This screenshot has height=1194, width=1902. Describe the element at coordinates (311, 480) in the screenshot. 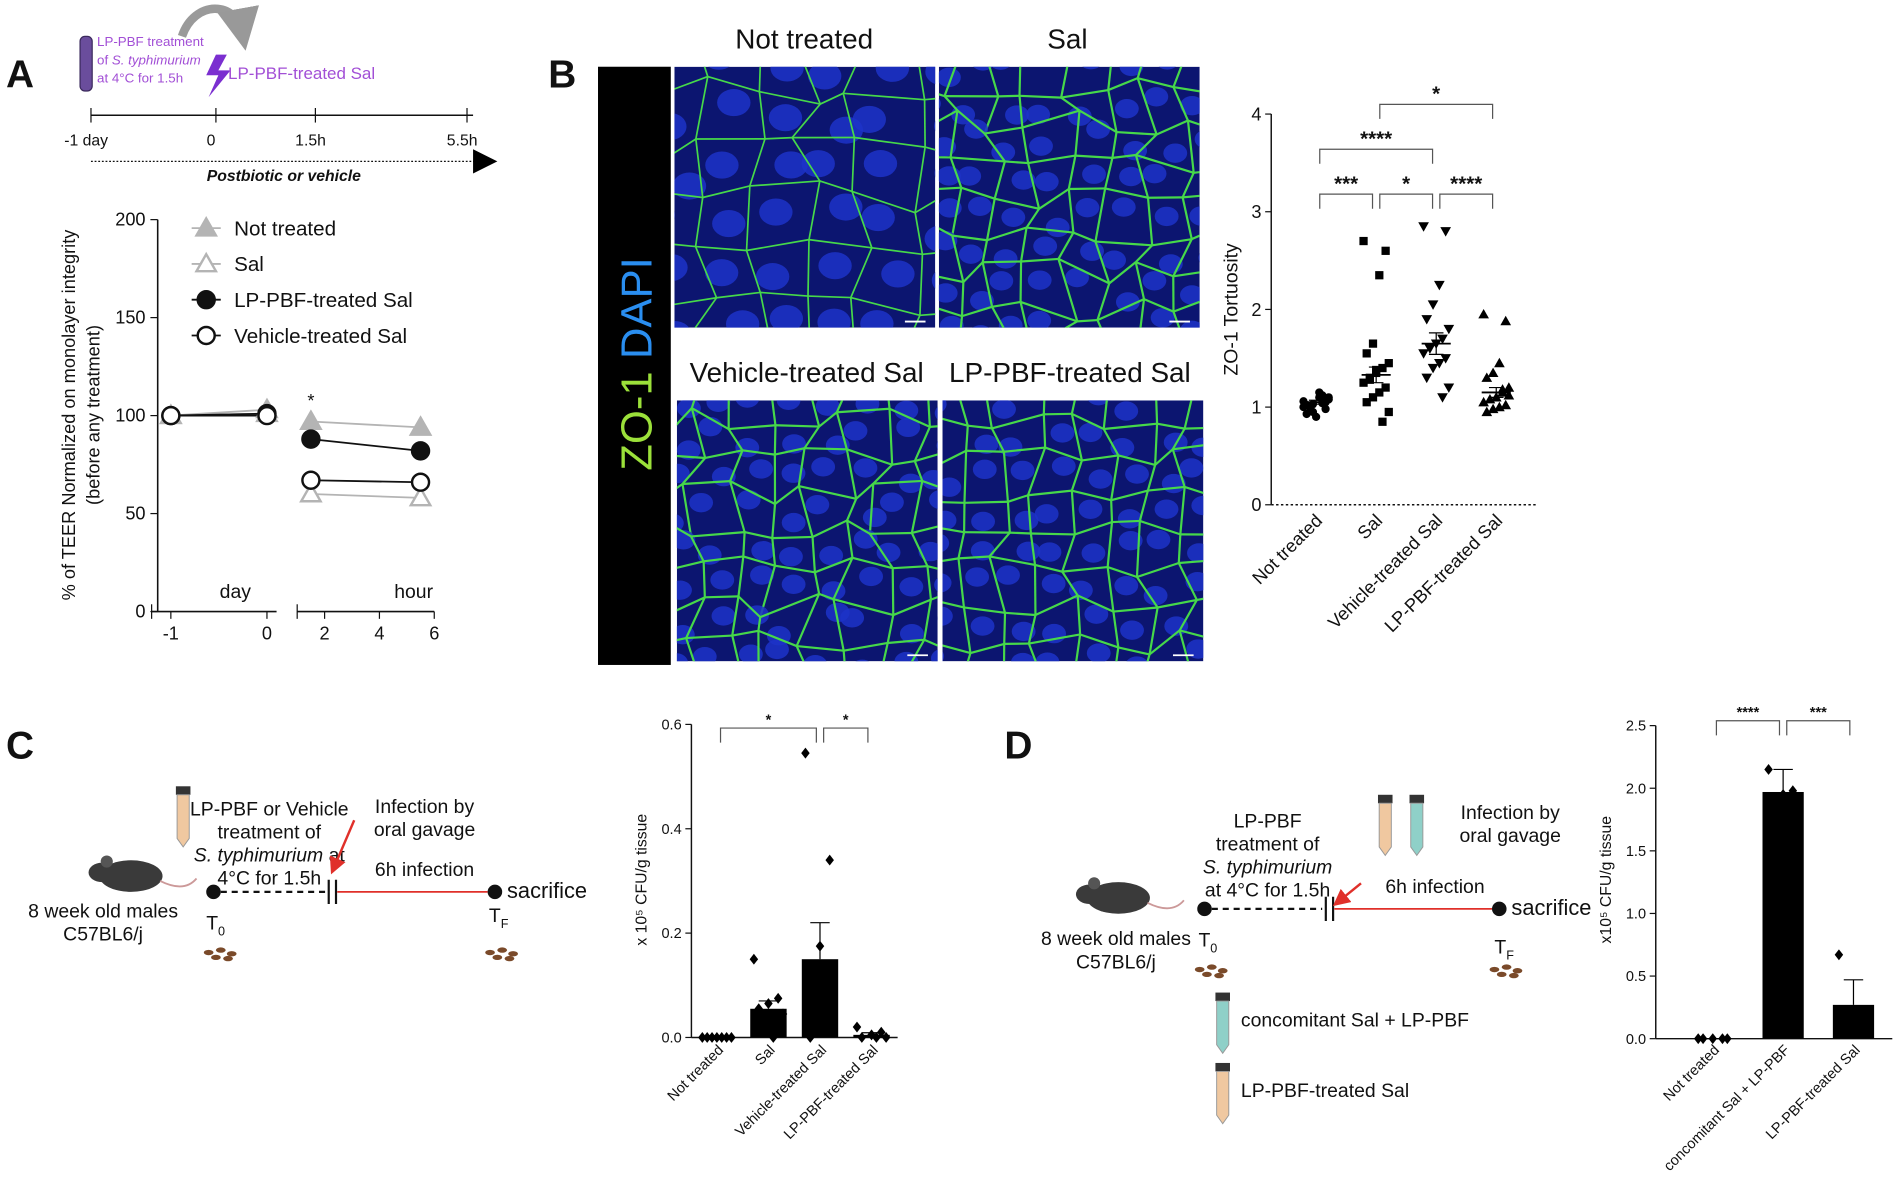

I see `marker` at that location.